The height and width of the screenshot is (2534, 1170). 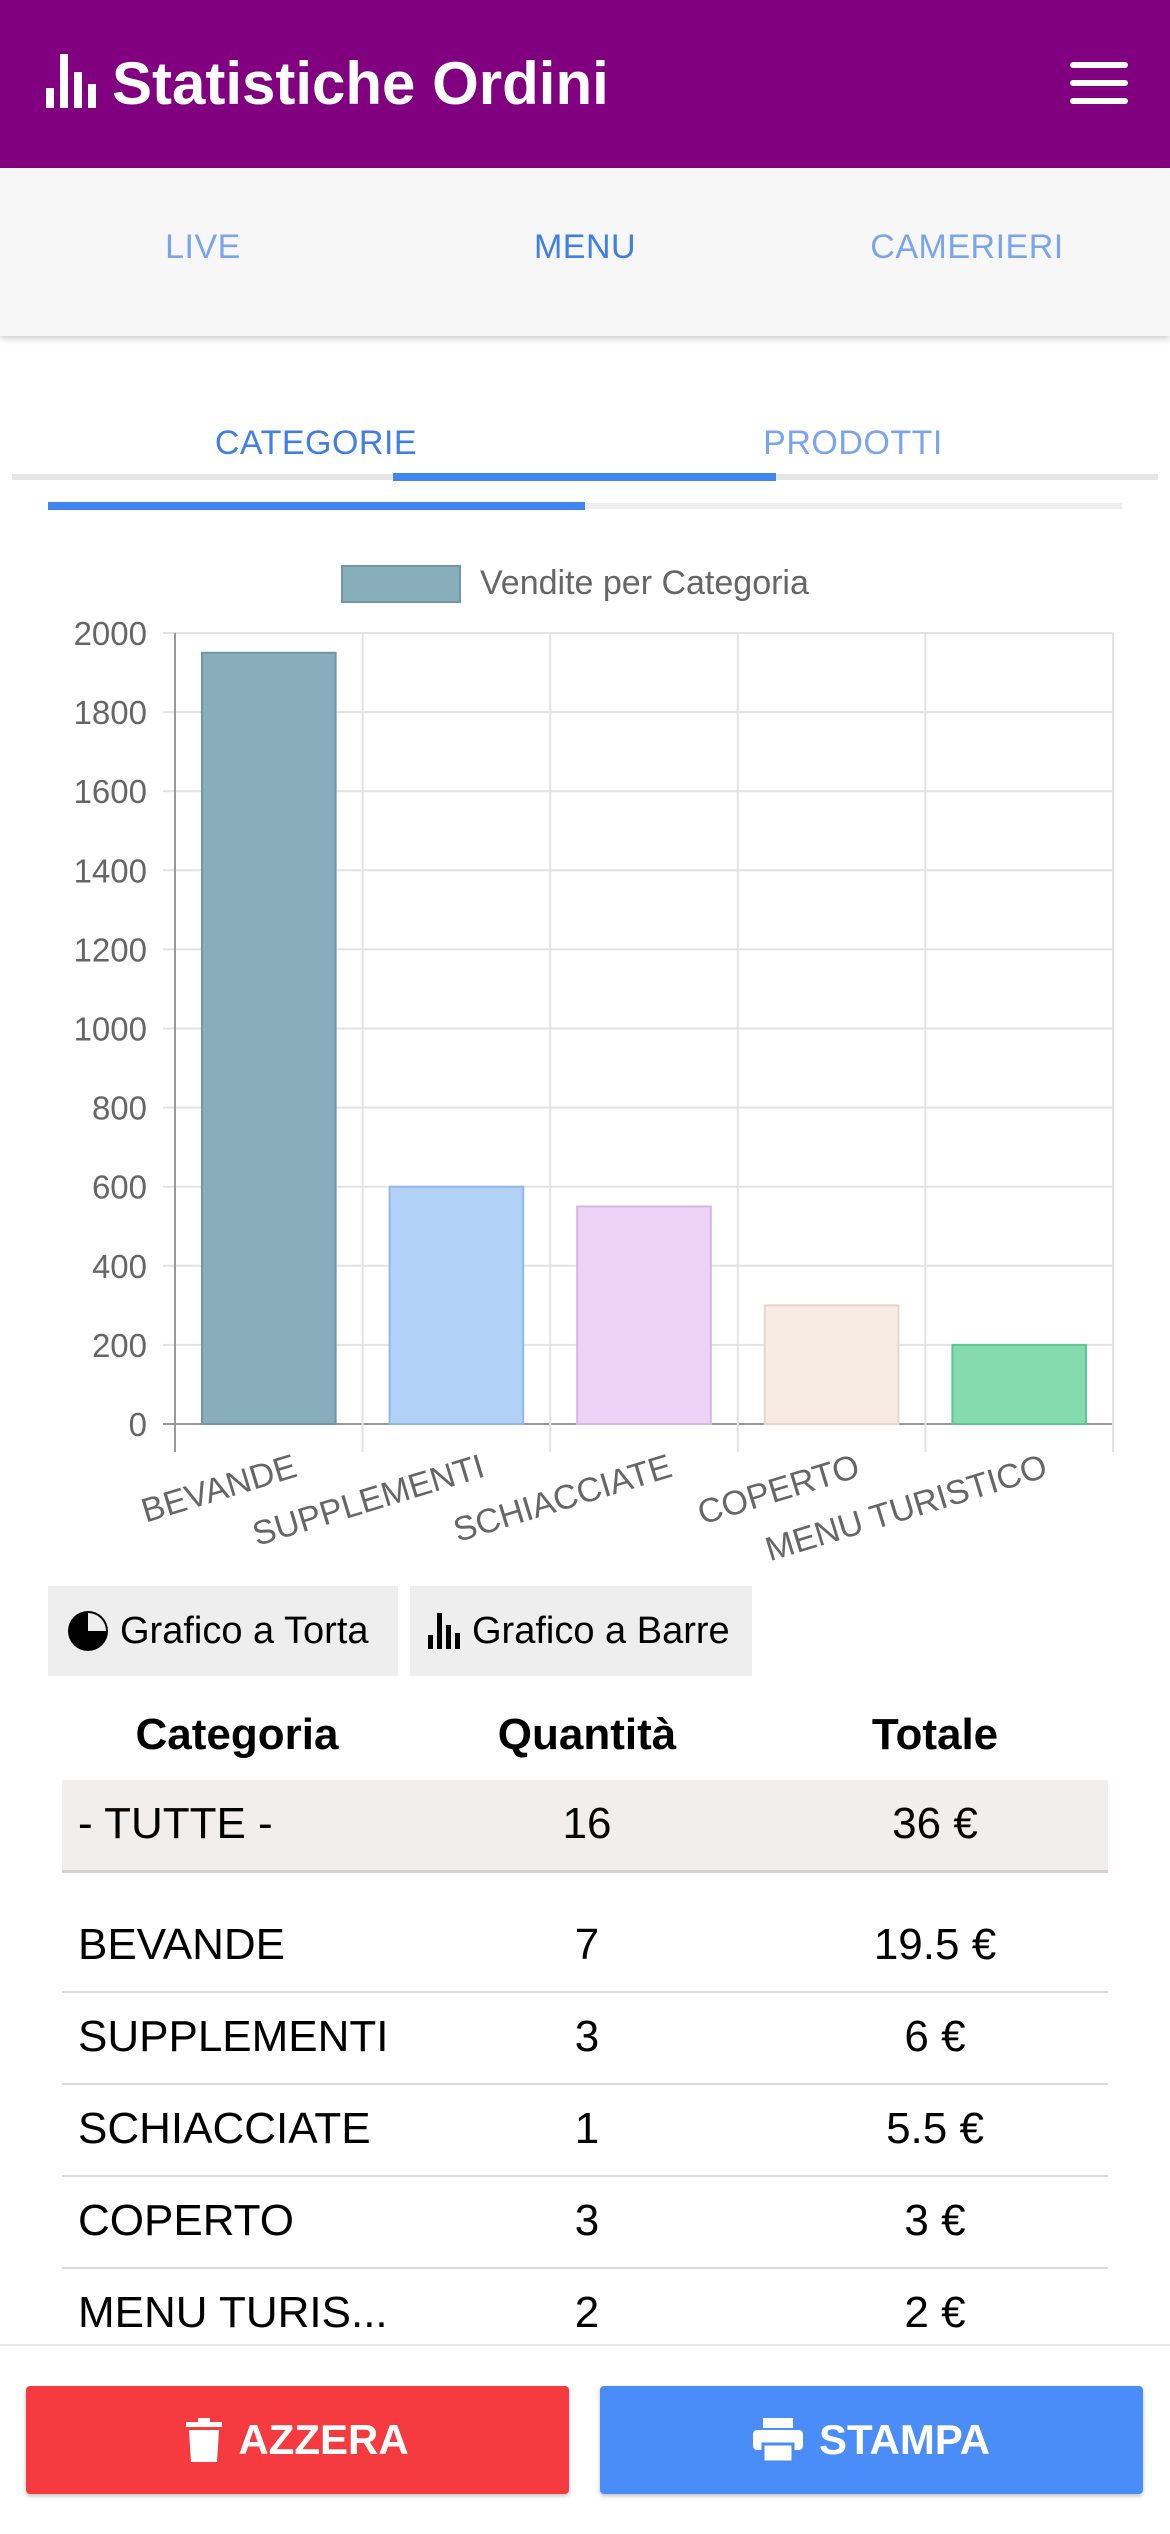 I want to click on reset-button: AZZERA, so click(x=297, y=2440).